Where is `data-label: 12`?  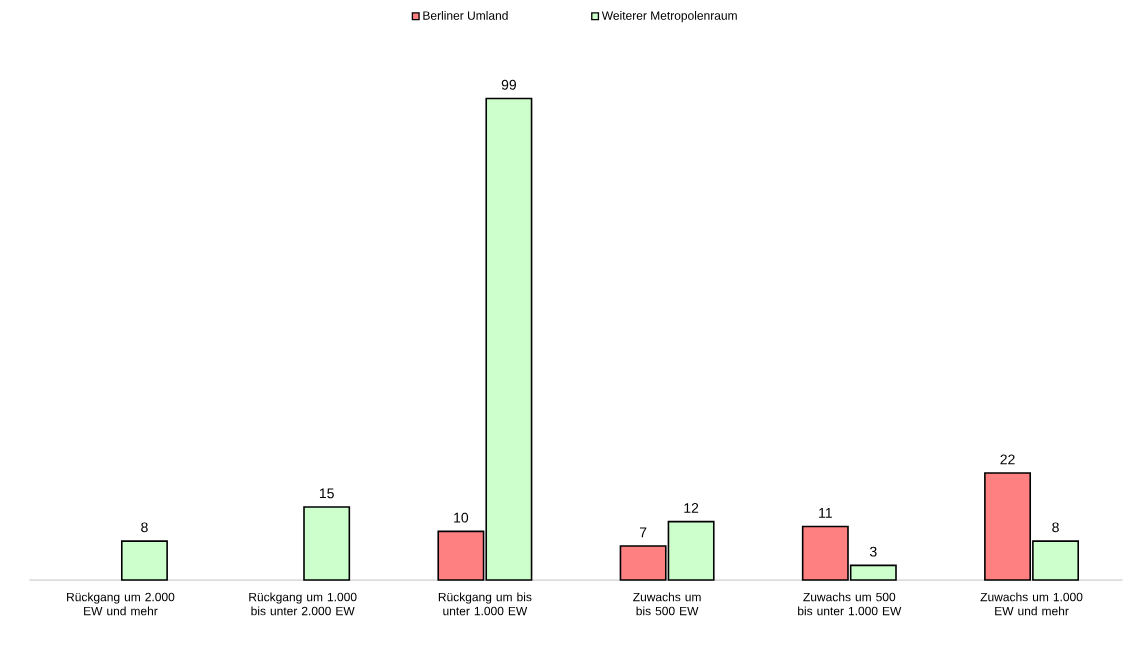 data-label: 12 is located at coordinates (691, 507).